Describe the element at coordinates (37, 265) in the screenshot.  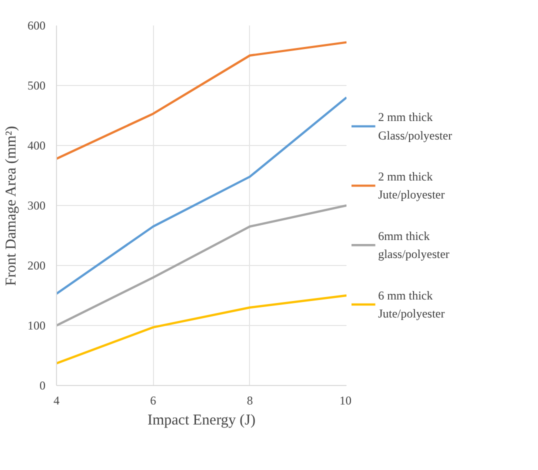
I see `y-tick-label: 200` at that location.